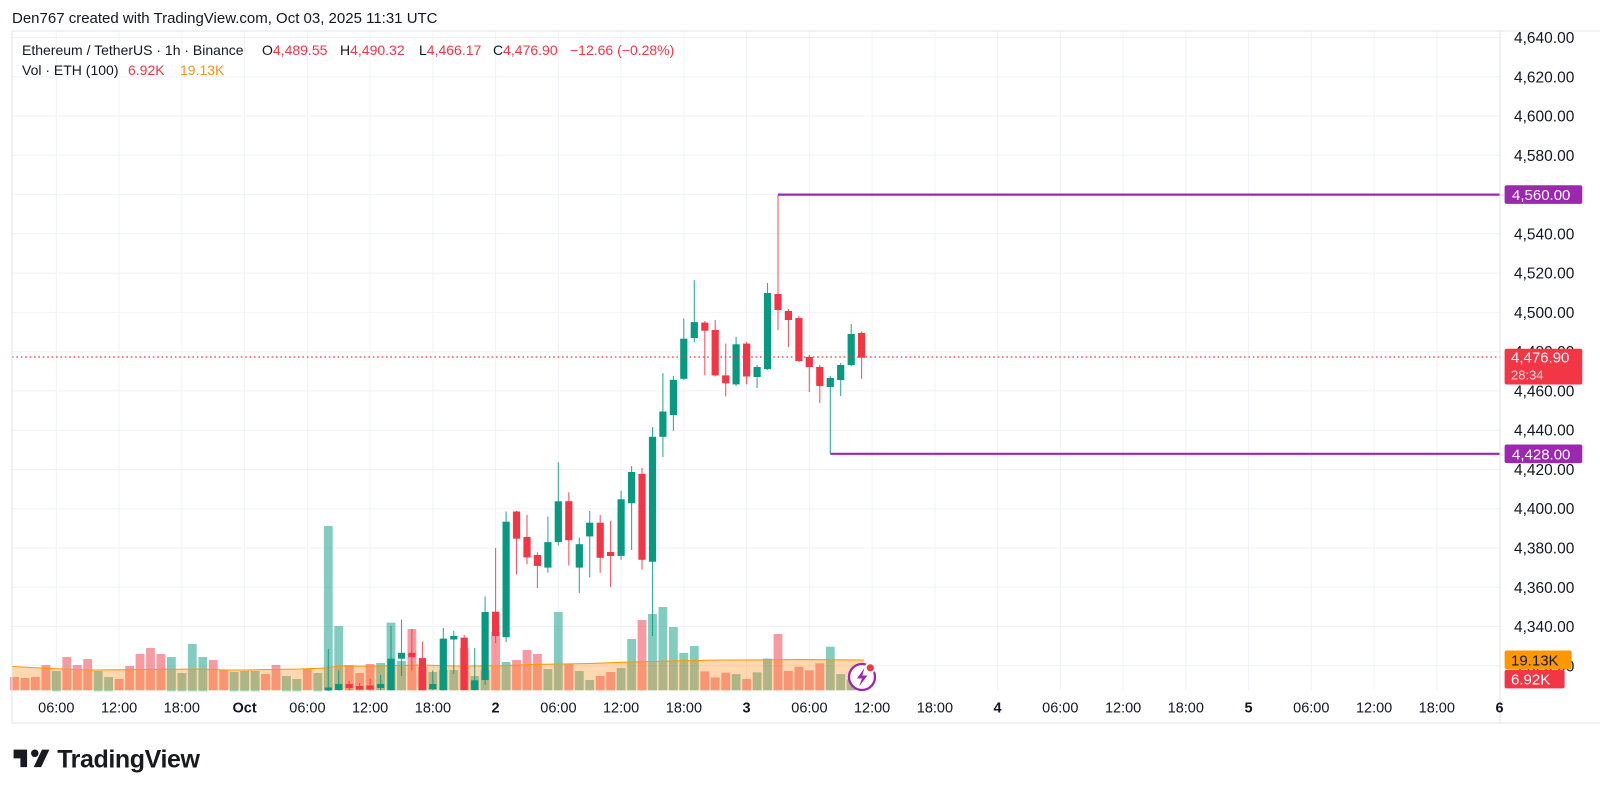 Image resolution: width=1600 pixels, height=800 pixels. What do you see at coordinates (1544, 234) in the screenshot?
I see `svg-text: 4,540.00` at bounding box center [1544, 234].